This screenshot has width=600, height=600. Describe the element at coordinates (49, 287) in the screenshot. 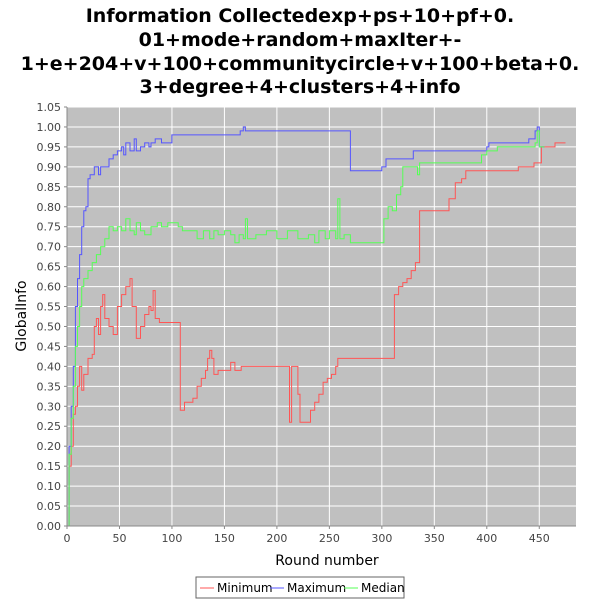

I see `y-tick-label: 0.60` at that location.